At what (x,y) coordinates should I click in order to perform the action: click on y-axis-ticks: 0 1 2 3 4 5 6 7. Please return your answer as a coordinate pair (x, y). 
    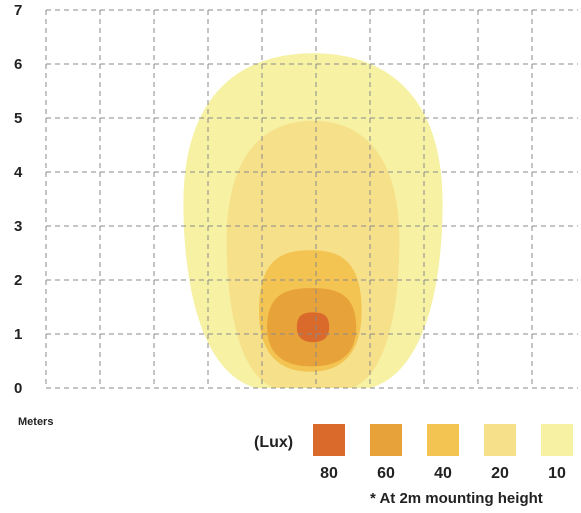
    Looking at the image, I should click on (18, 199).